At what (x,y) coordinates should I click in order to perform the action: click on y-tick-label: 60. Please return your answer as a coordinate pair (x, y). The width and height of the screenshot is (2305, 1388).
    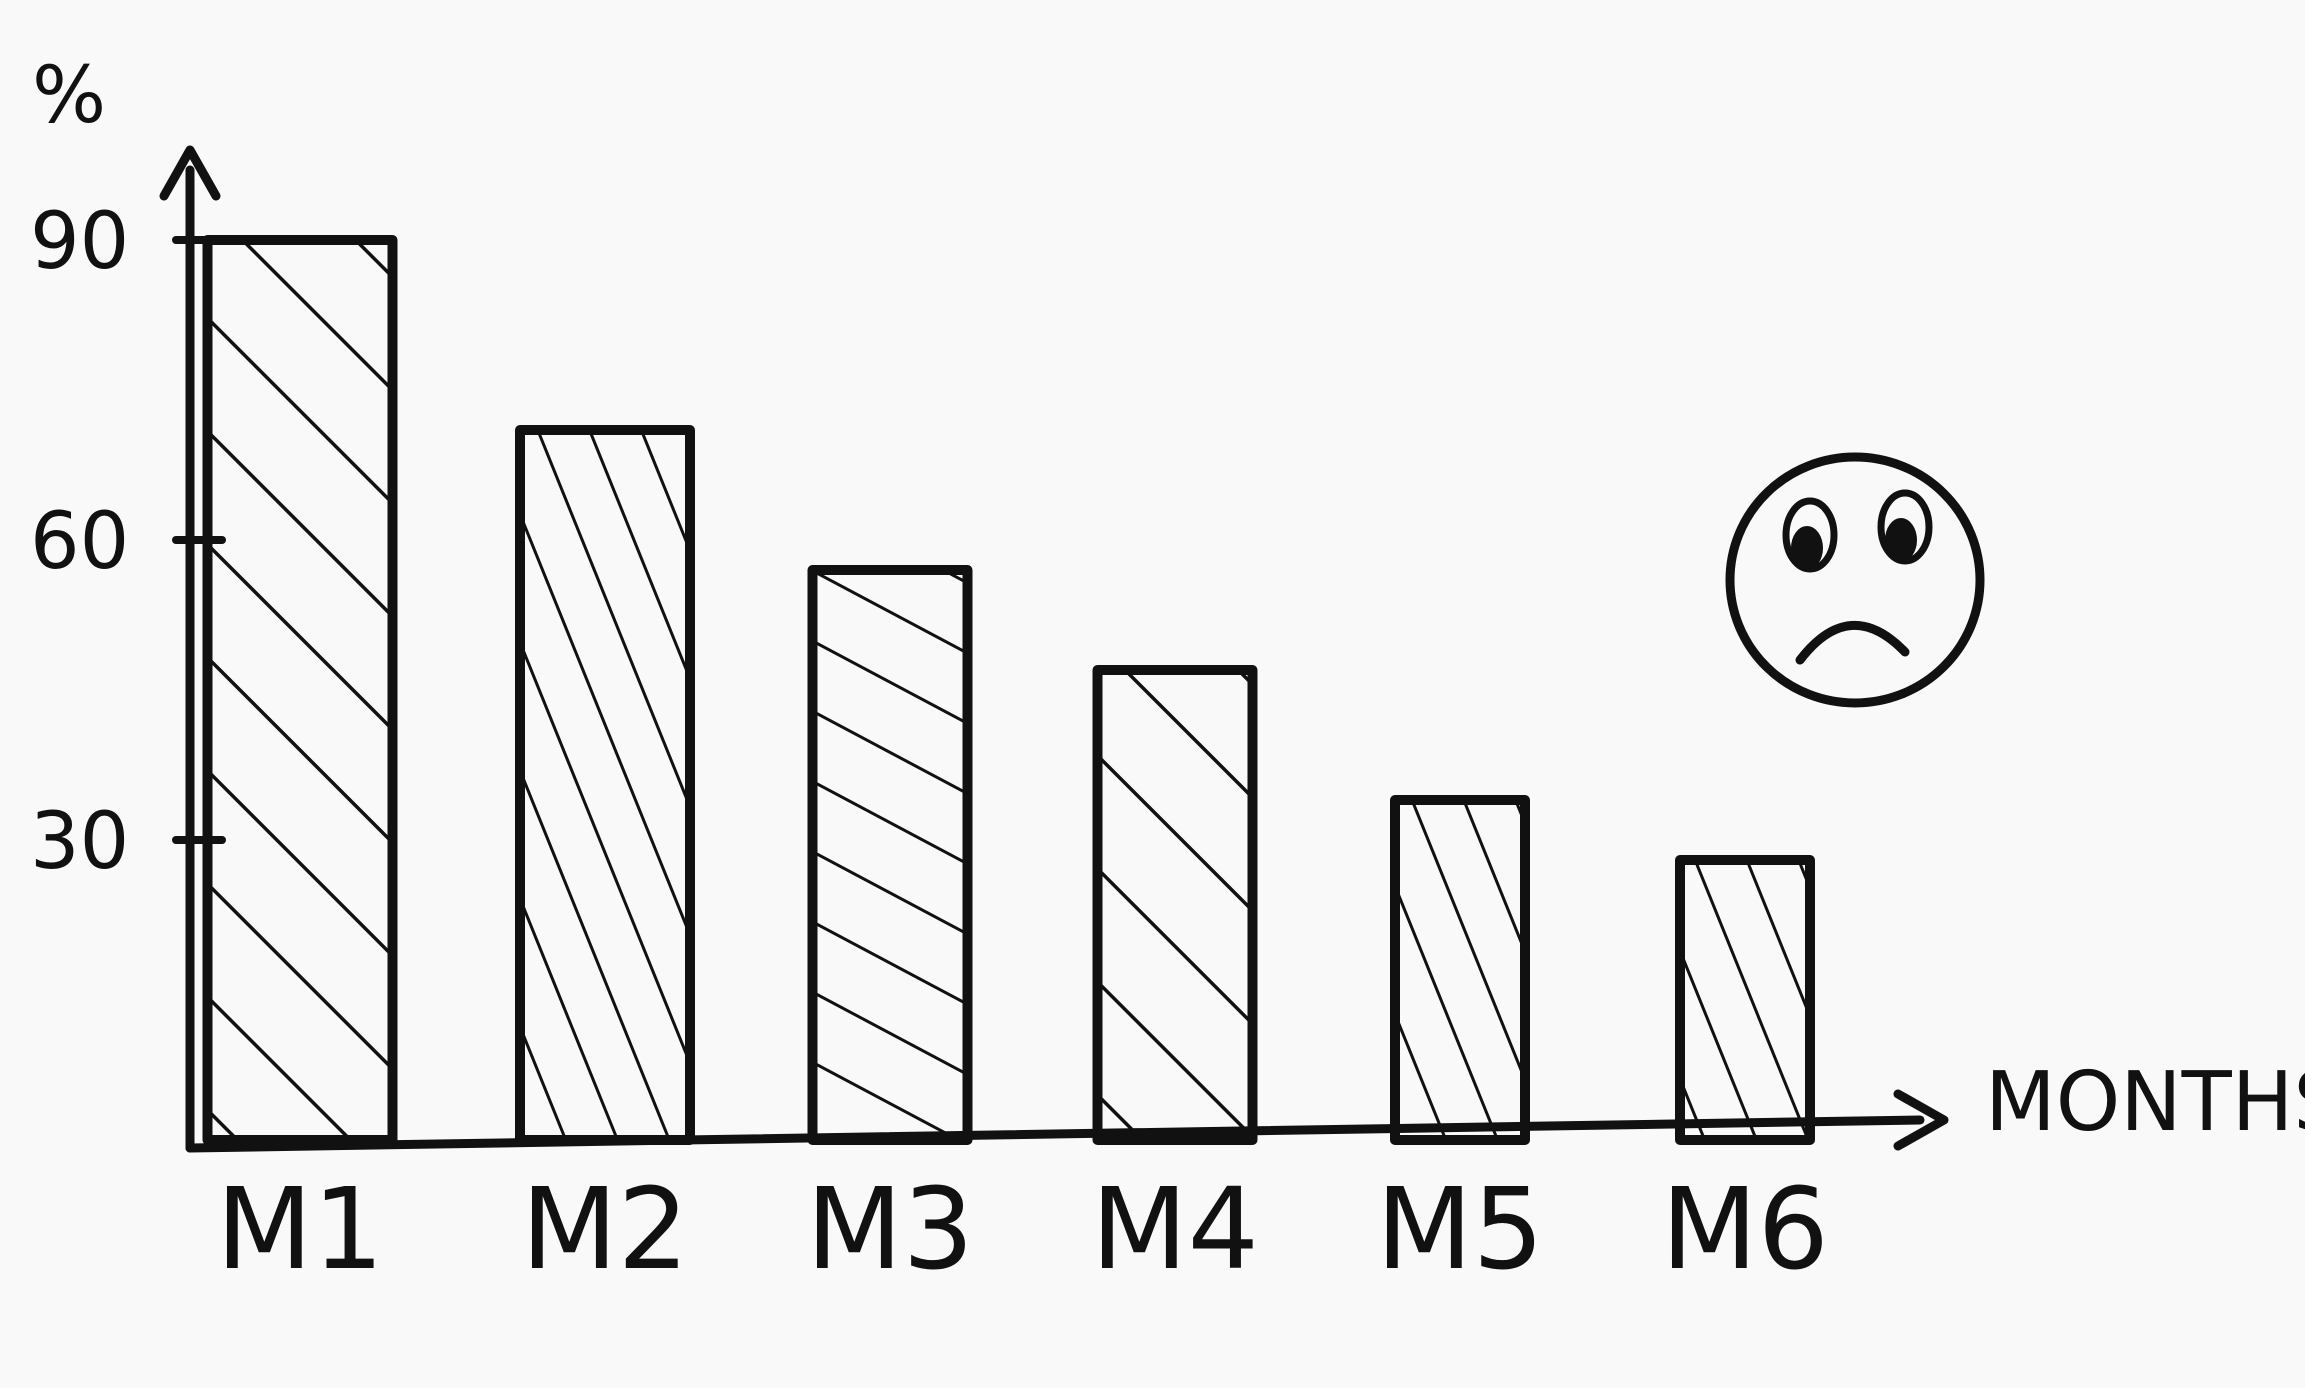
    Looking at the image, I should click on (79, 542).